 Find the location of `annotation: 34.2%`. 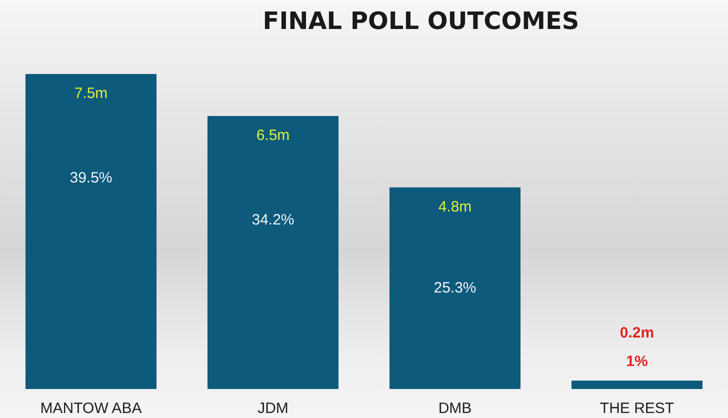

annotation: 34.2% is located at coordinates (273, 220).